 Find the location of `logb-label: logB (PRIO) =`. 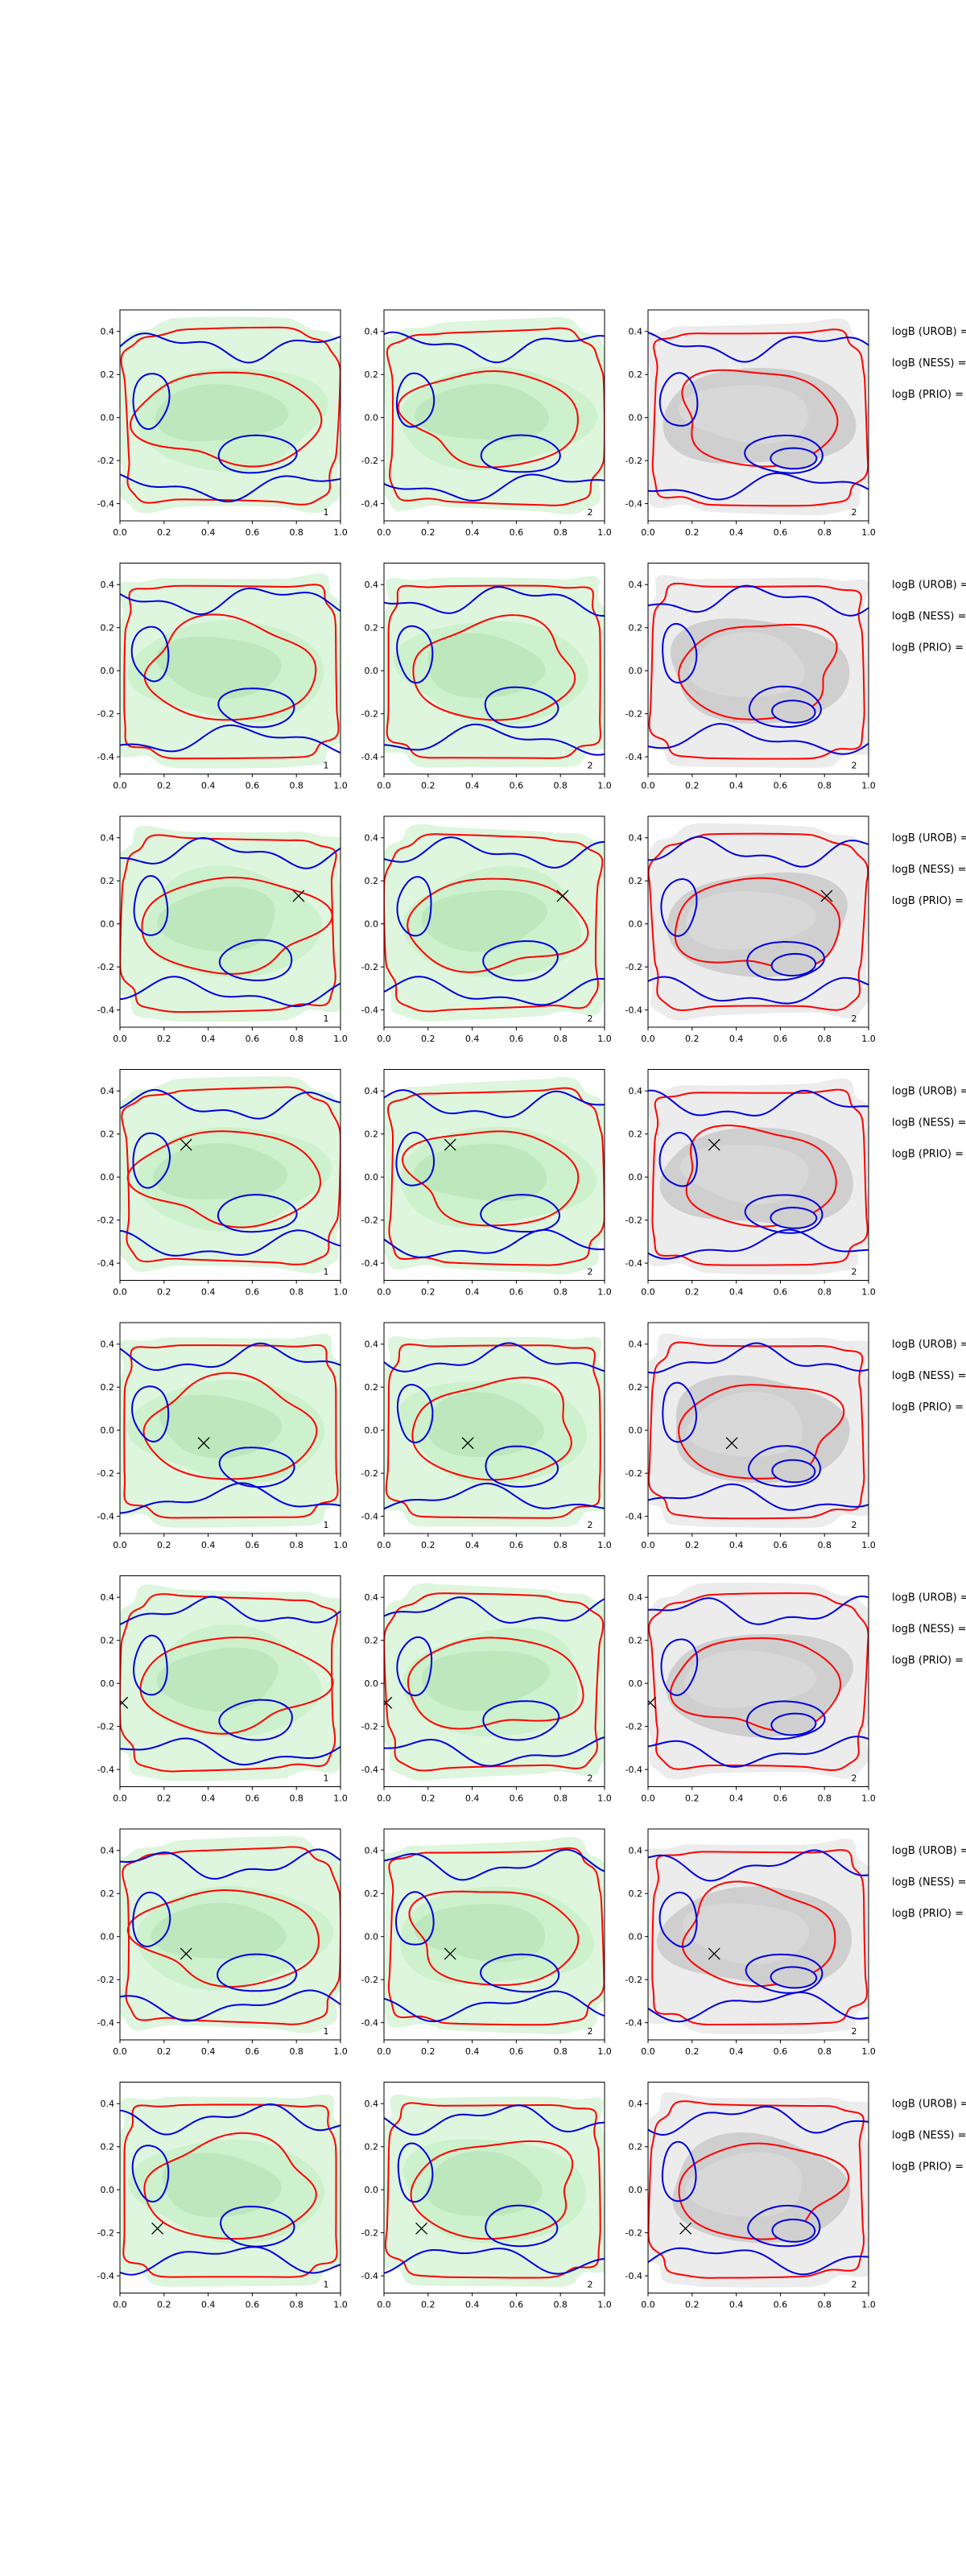

logb-label: logB (PRIO) = is located at coordinates (928, 2167).